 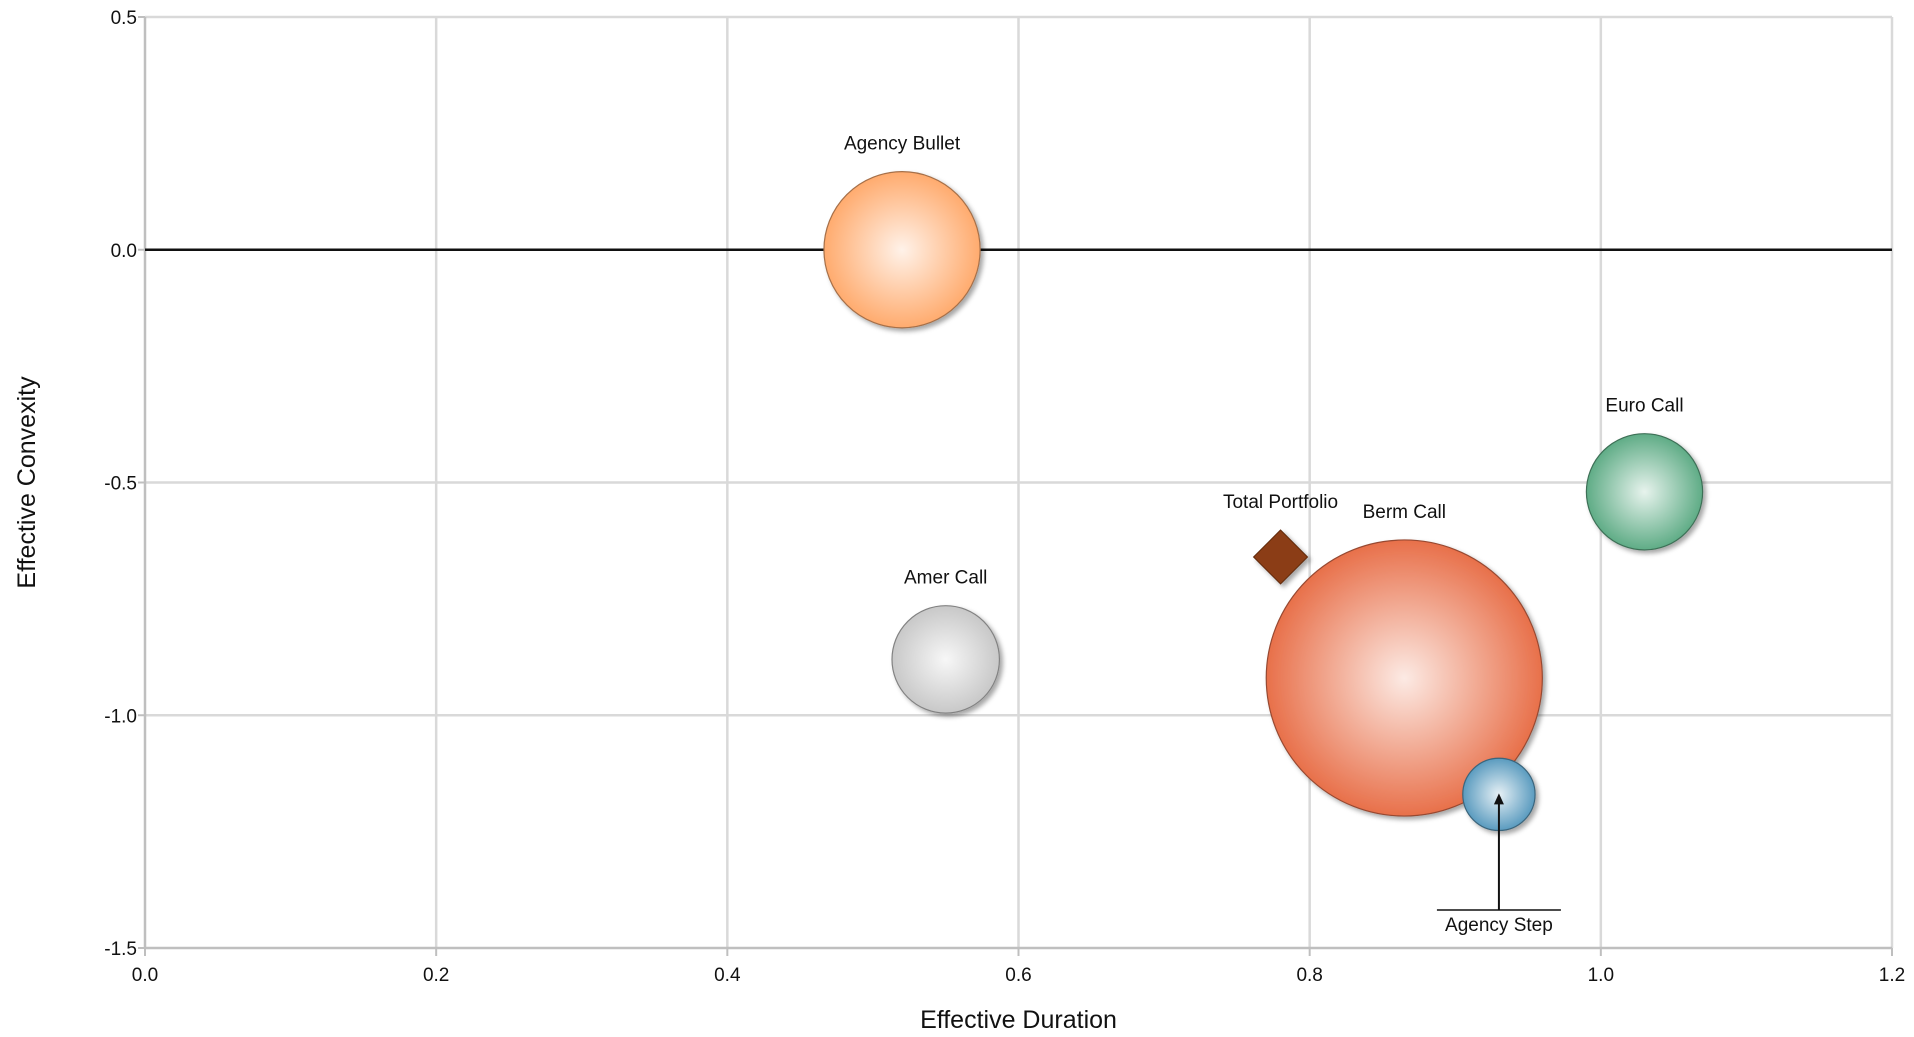 What do you see at coordinates (1404, 512) in the screenshot?
I see `bubble-label-berm-call: Berm Call` at bounding box center [1404, 512].